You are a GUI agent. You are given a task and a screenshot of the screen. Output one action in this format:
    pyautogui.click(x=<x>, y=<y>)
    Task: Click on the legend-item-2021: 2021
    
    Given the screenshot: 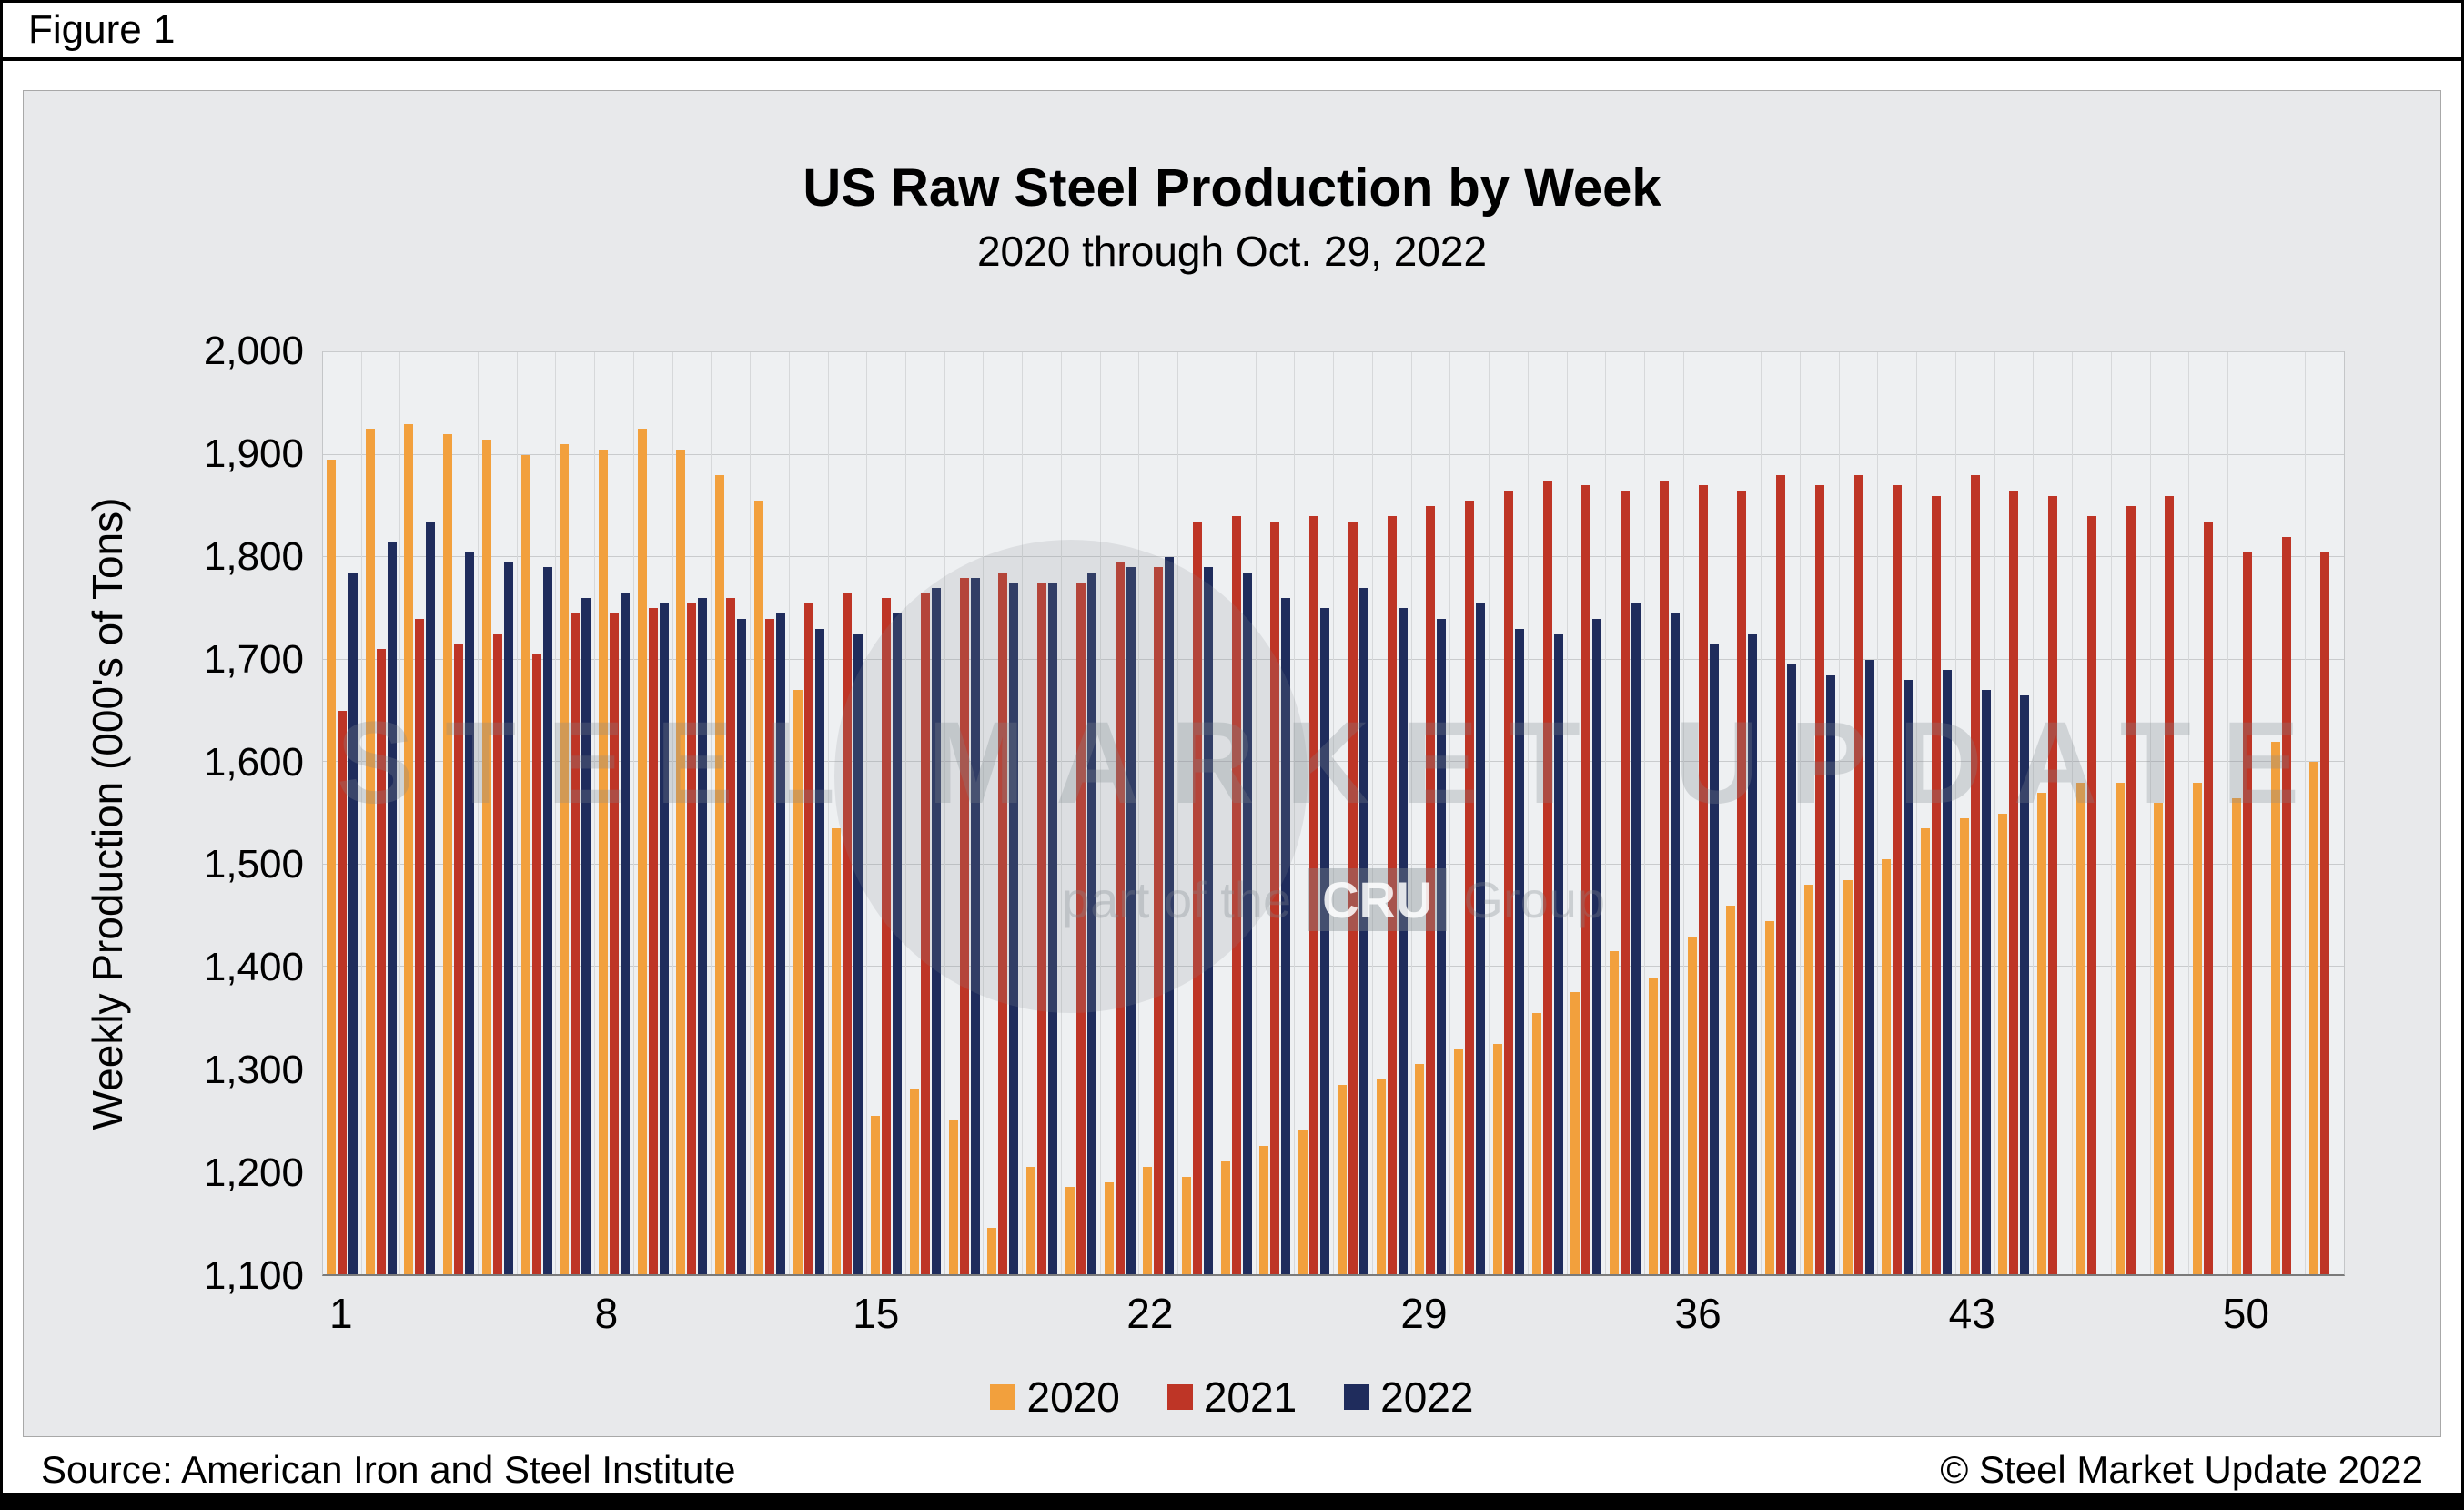 What is the action you would take?
    pyautogui.click(x=1232, y=1398)
    